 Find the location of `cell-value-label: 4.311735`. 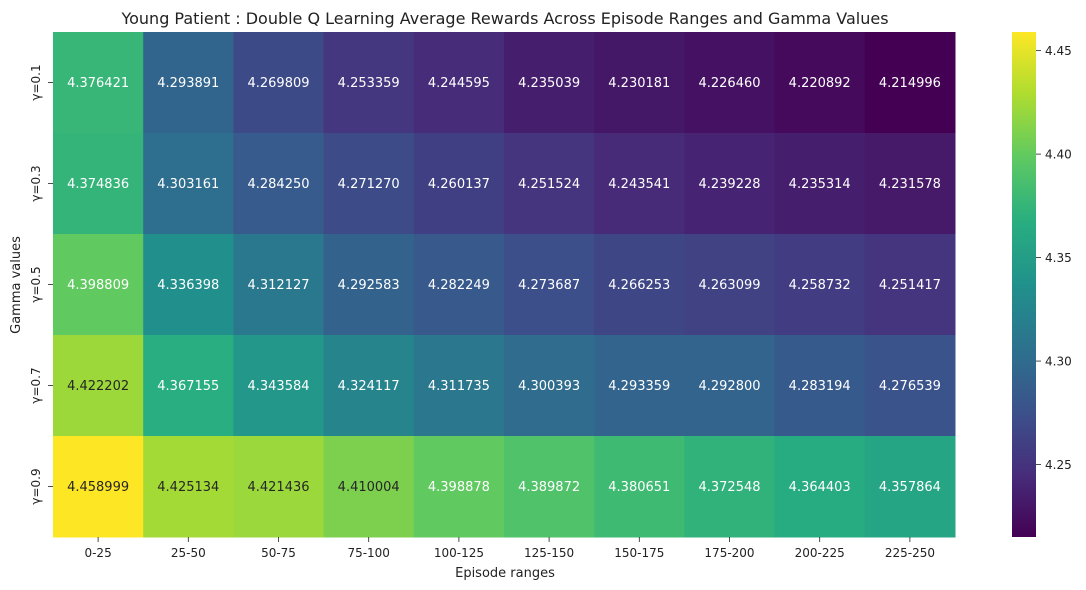

cell-value-label: 4.311735 is located at coordinates (459, 386).